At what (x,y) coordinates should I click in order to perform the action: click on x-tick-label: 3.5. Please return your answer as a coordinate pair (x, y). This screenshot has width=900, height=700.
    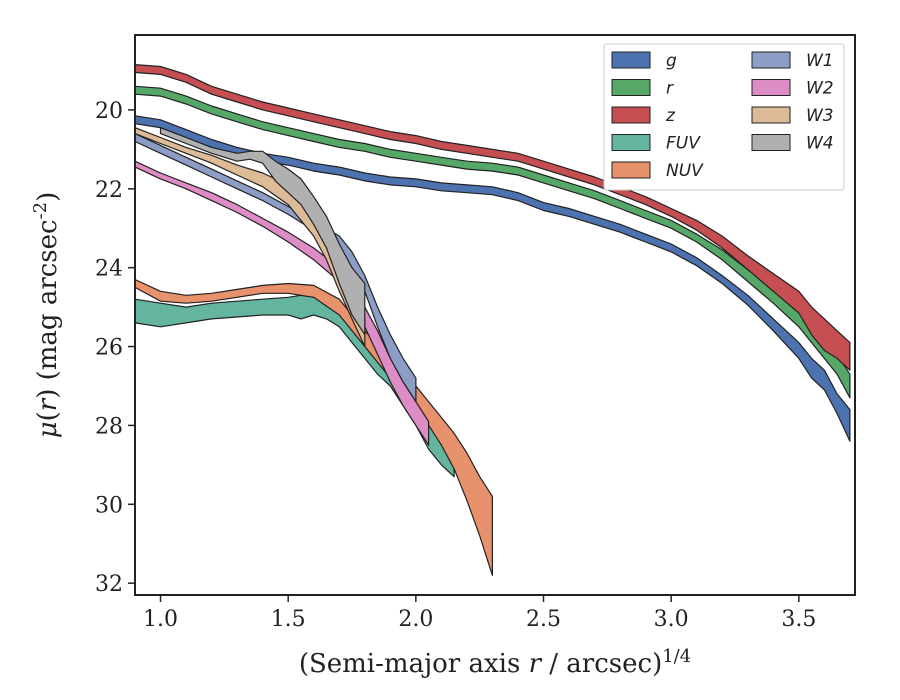
    Looking at the image, I should click on (798, 619).